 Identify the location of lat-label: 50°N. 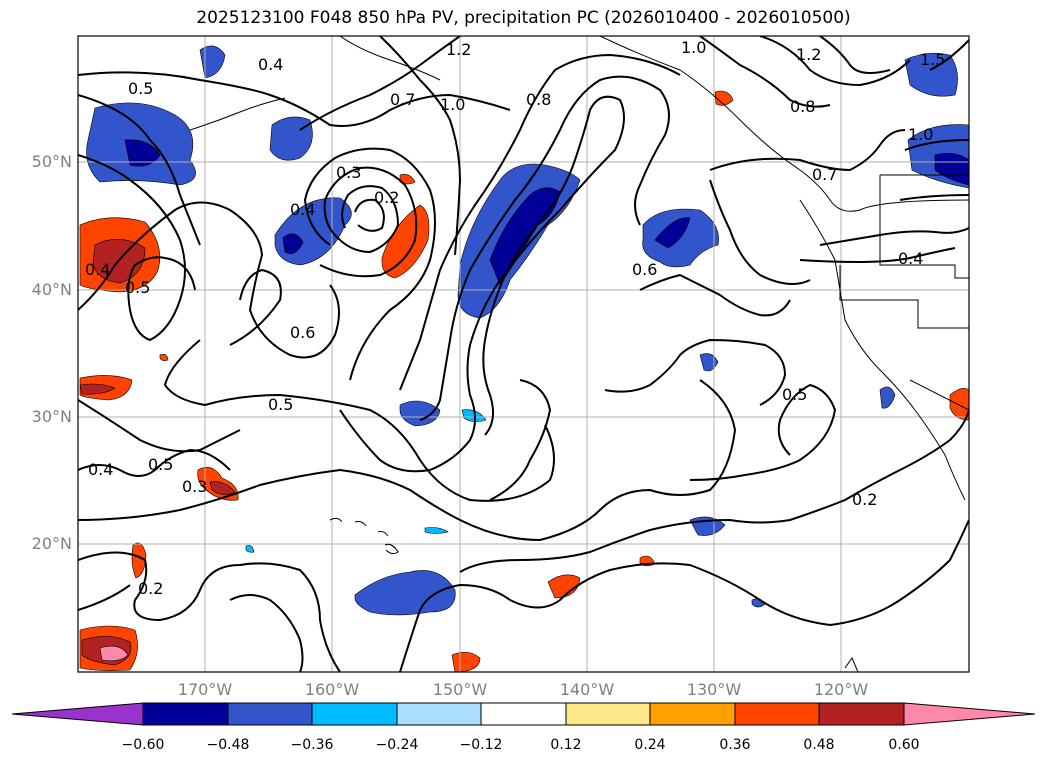
(51, 161).